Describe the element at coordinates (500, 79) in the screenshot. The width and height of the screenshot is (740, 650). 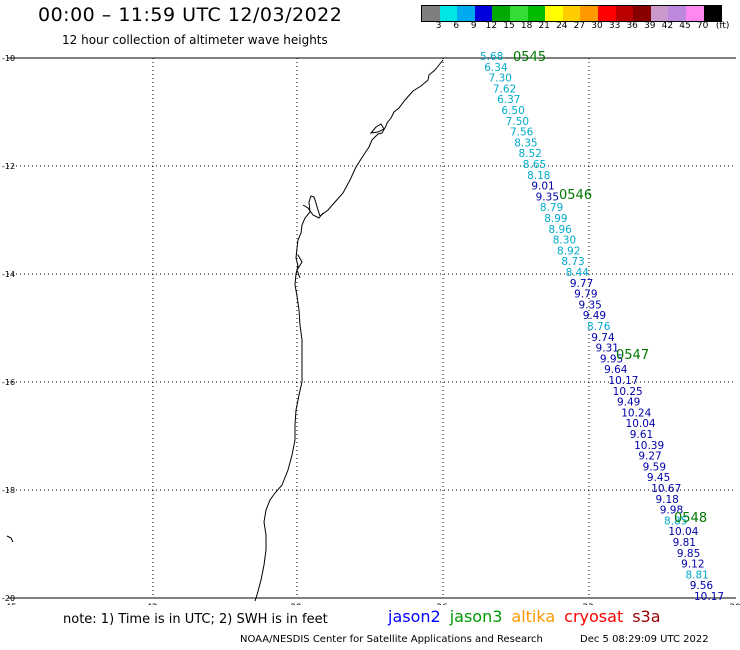
I see `wave-height-reading: 7.30` at that location.